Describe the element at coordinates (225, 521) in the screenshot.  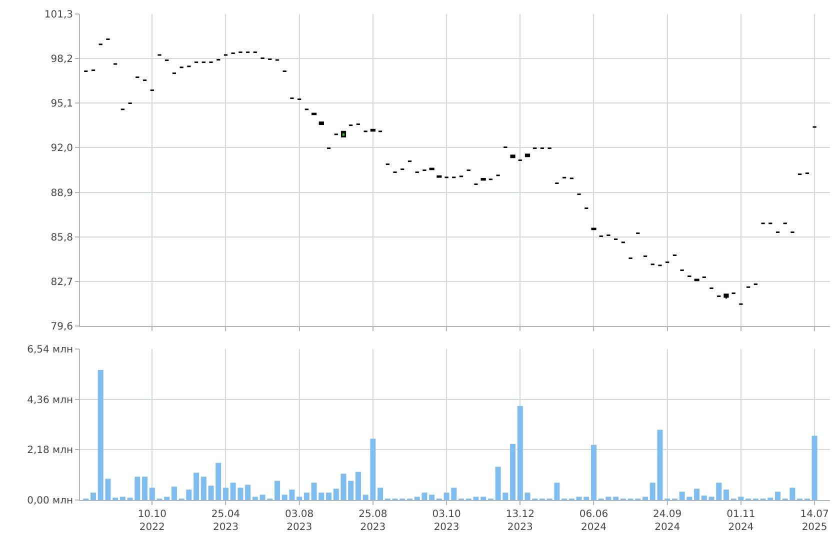
I see `x-tick-label: 25.04 2023` at that location.